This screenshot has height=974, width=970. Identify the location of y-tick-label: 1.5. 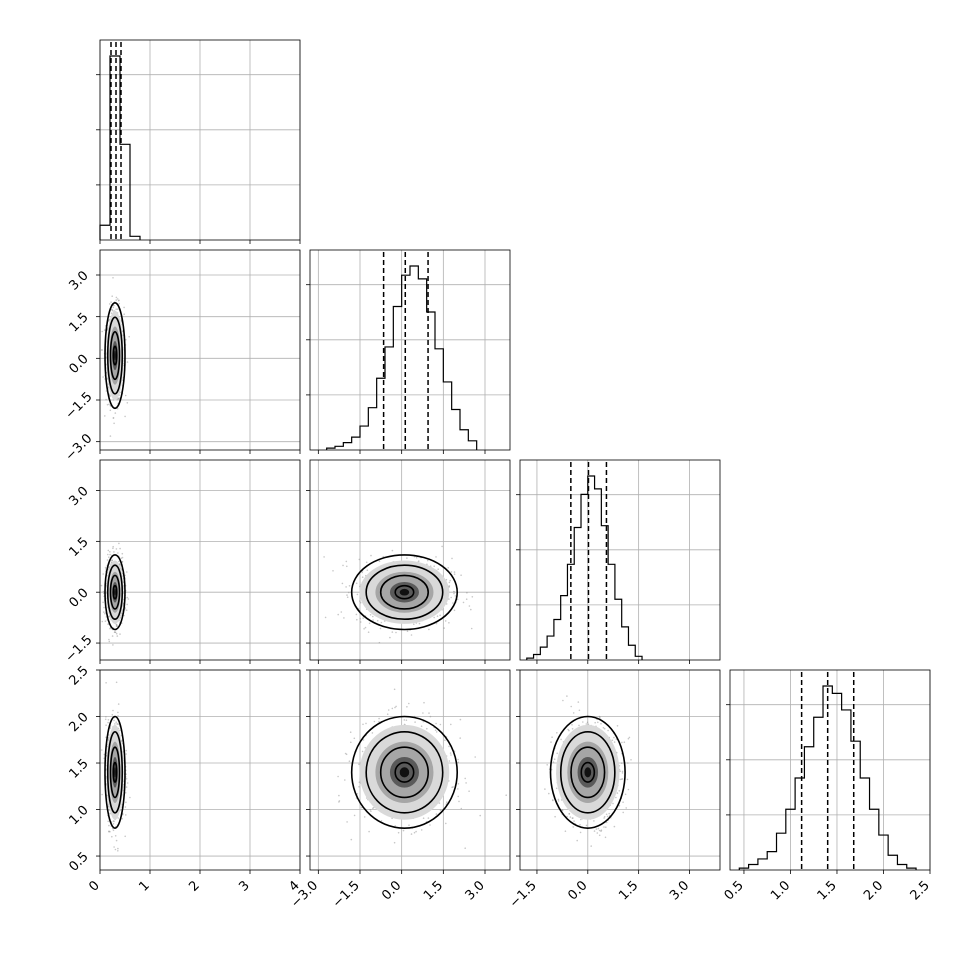
(78, 322).